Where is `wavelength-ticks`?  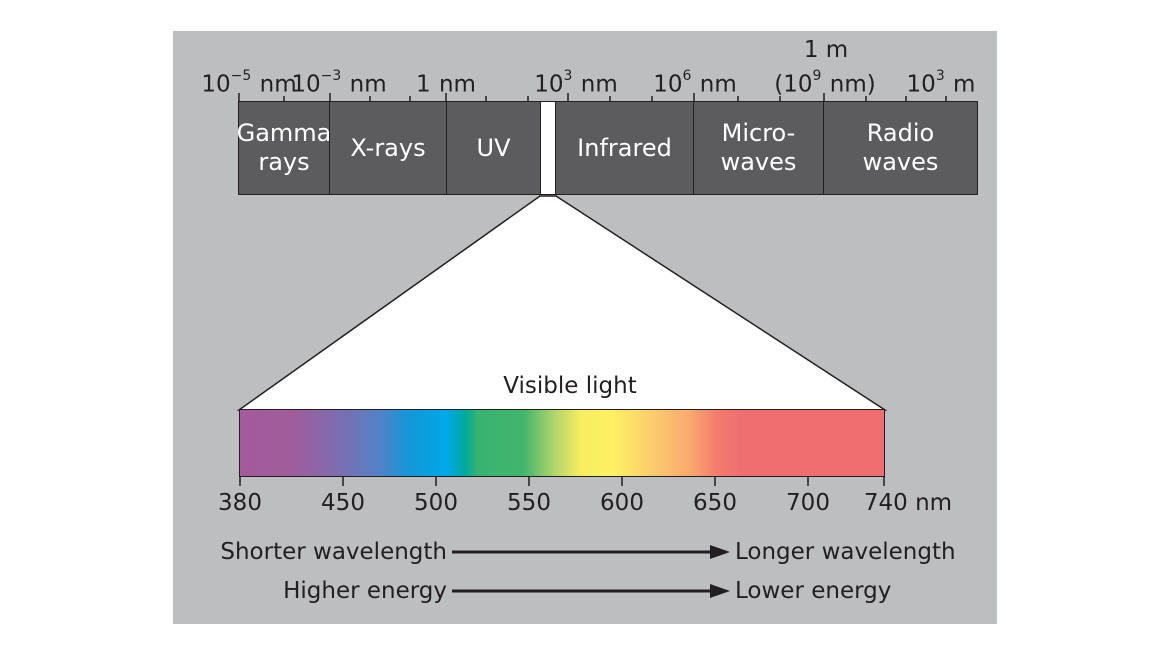 wavelength-ticks is located at coordinates (562, 481).